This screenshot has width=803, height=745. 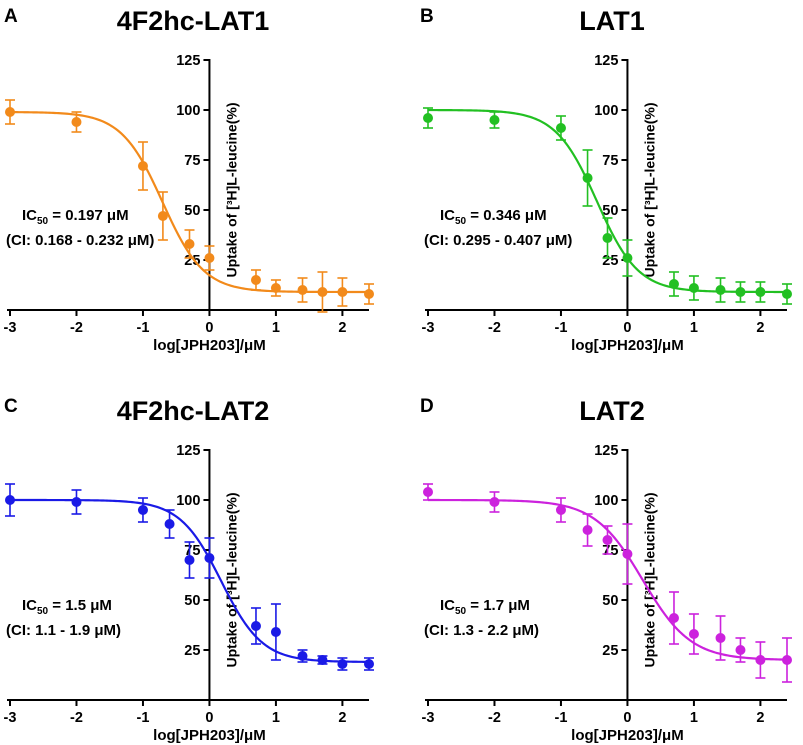 I want to click on ic50-annotation: IC50 = 0.197 μM, so click(x=75, y=217).